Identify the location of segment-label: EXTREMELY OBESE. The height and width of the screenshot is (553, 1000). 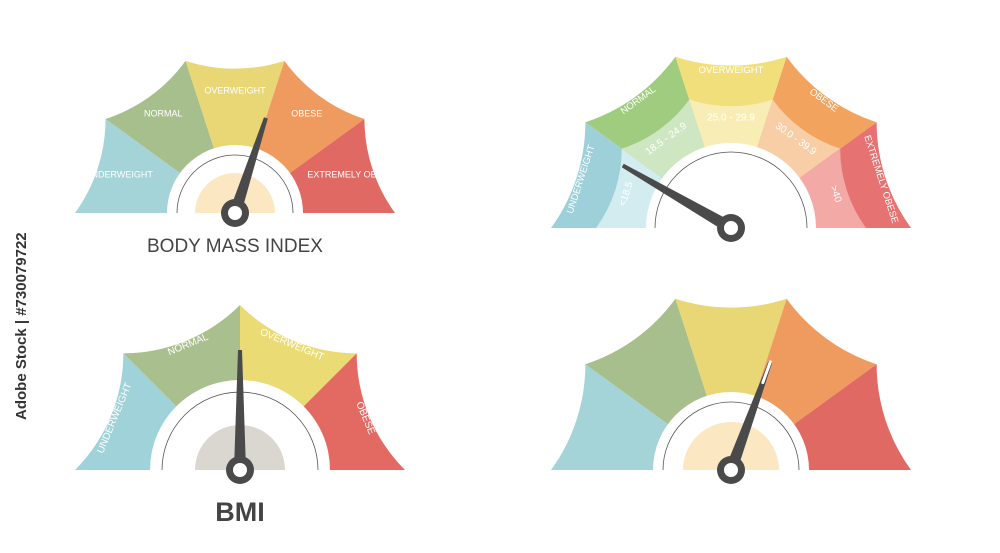
(350, 175).